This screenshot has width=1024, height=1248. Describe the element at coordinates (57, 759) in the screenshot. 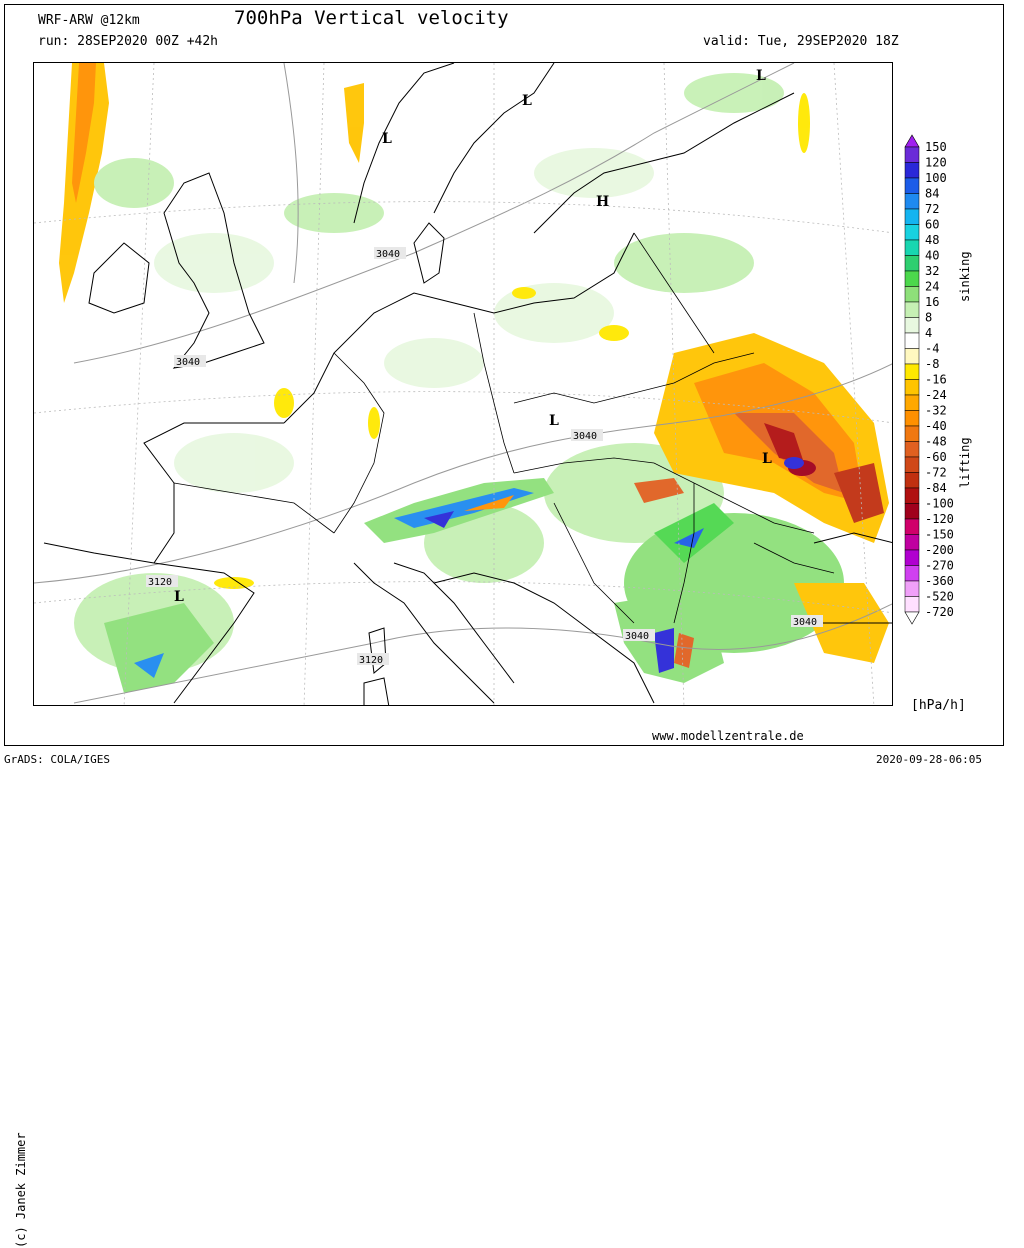

I see `grads-label: GrADS: COLA/IGES` at that location.